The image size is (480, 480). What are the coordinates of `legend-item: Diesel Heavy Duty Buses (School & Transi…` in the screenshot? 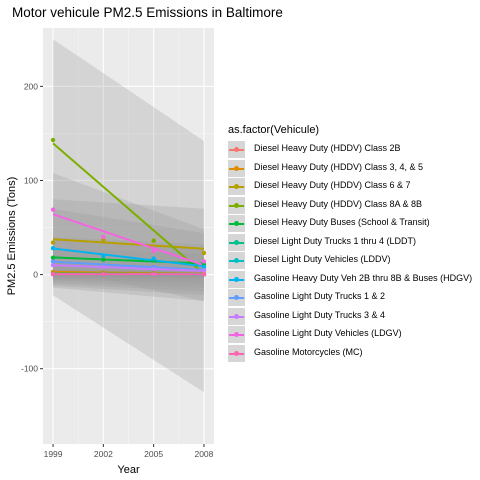 It's located at (354, 224).